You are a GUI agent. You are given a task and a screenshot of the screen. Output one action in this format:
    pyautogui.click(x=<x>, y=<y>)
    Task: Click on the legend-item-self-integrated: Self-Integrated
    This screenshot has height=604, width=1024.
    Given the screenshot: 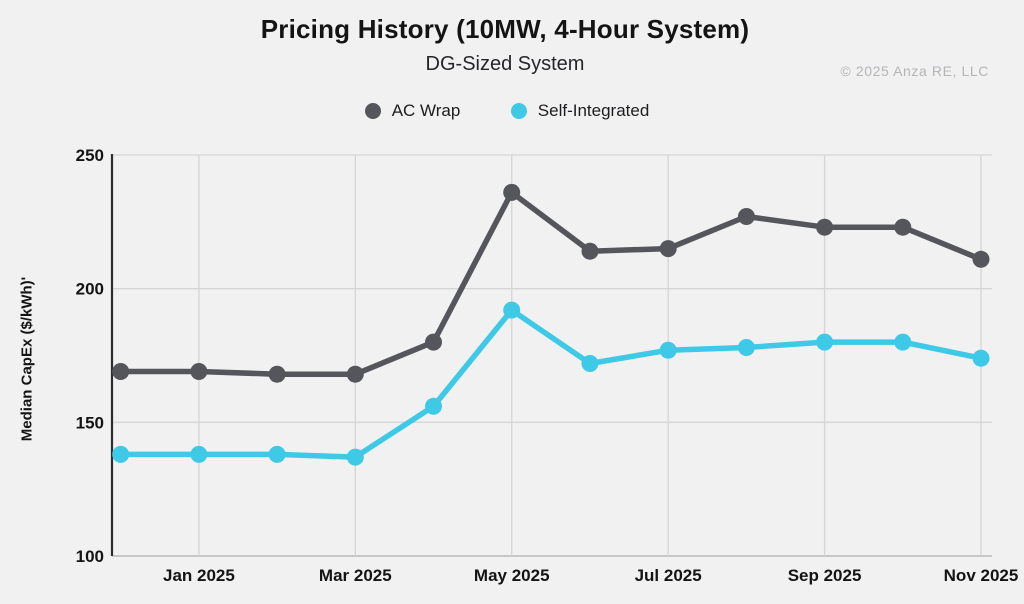 What is the action you would take?
    pyautogui.click(x=580, y=111)
    